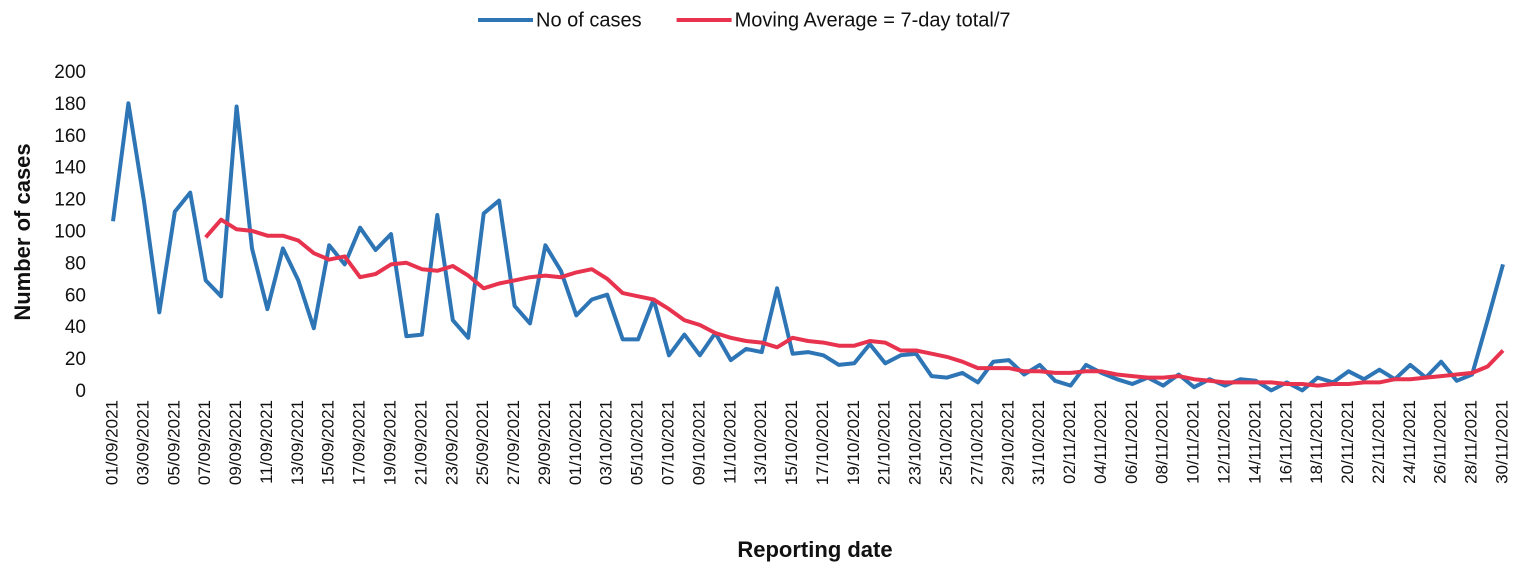 The height and width of the screenshot is (570, 1526). I want to click on x-tick-label: 15/10/2021, so click(791, 442).